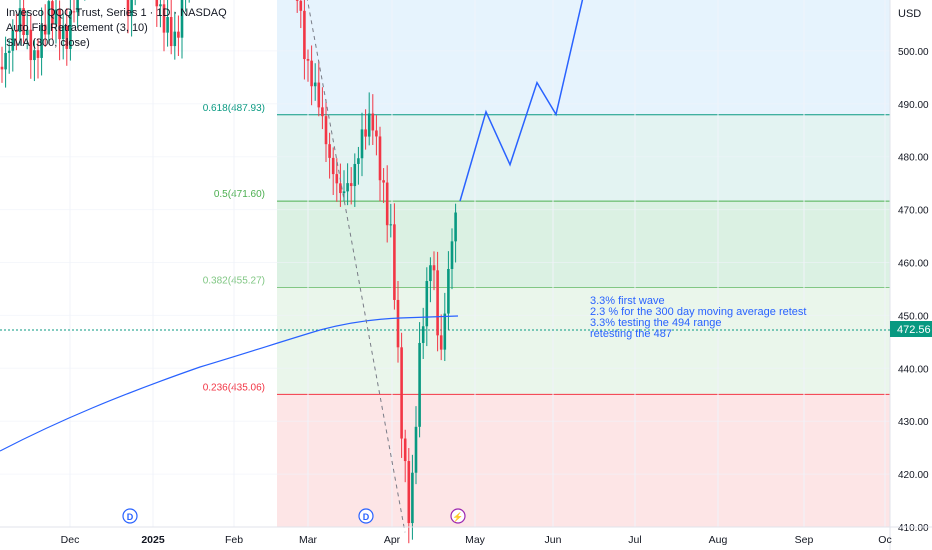 The image size is (932, 550). I want to click on projection-line, so click(521, 101).